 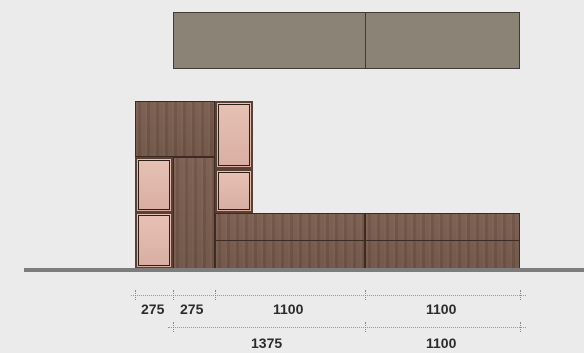 I want to click on low-sideboard-left, so click(x=290, y=241).